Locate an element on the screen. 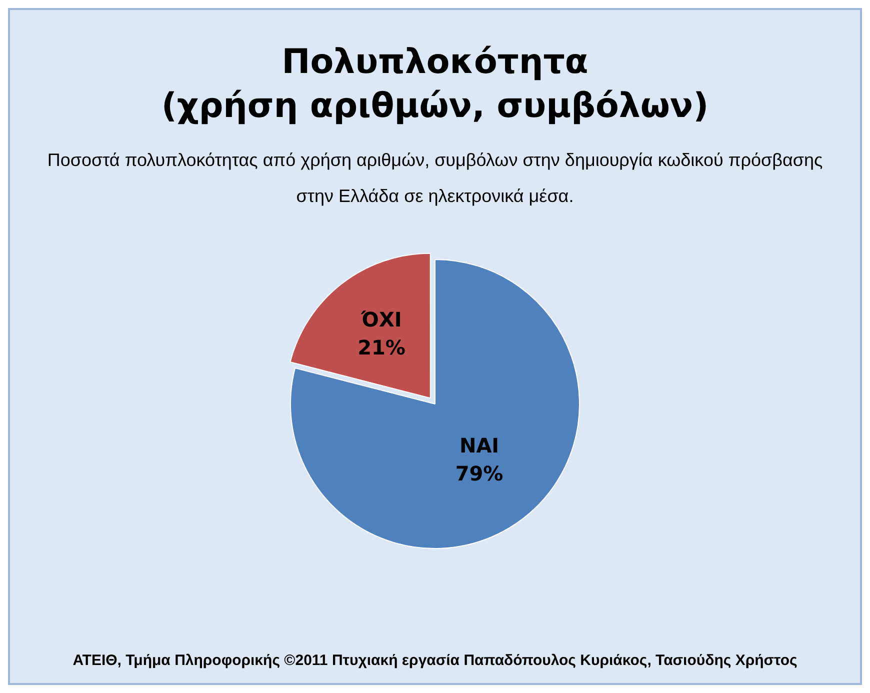  text: ΑΤΕΙΘ, Τμήμα Πληροφορικής ©2011 Πτυχιακή εργασία Παπαδόπουλος Κυριάκος, Τασιούδης Χρήστος is located at coordinates (435, 660).